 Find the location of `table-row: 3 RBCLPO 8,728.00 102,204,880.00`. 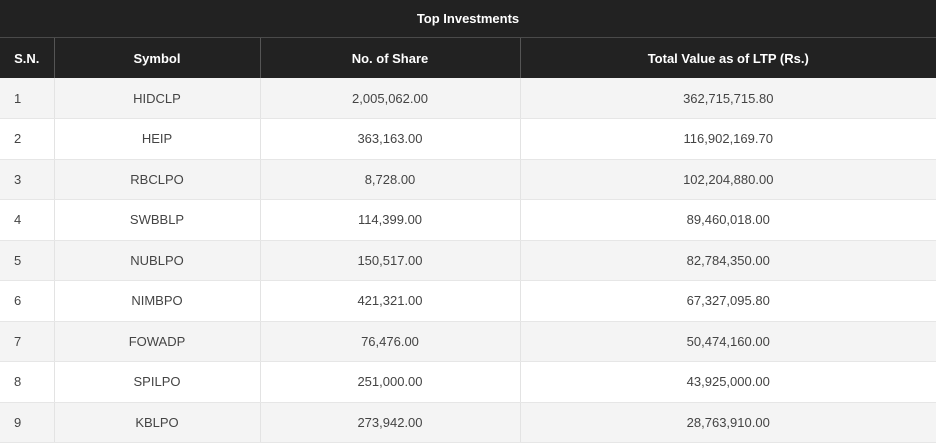

table-row: 3 RBCLPO 8,728.00 102,204,880.00 is located at coordinates (468, 179).